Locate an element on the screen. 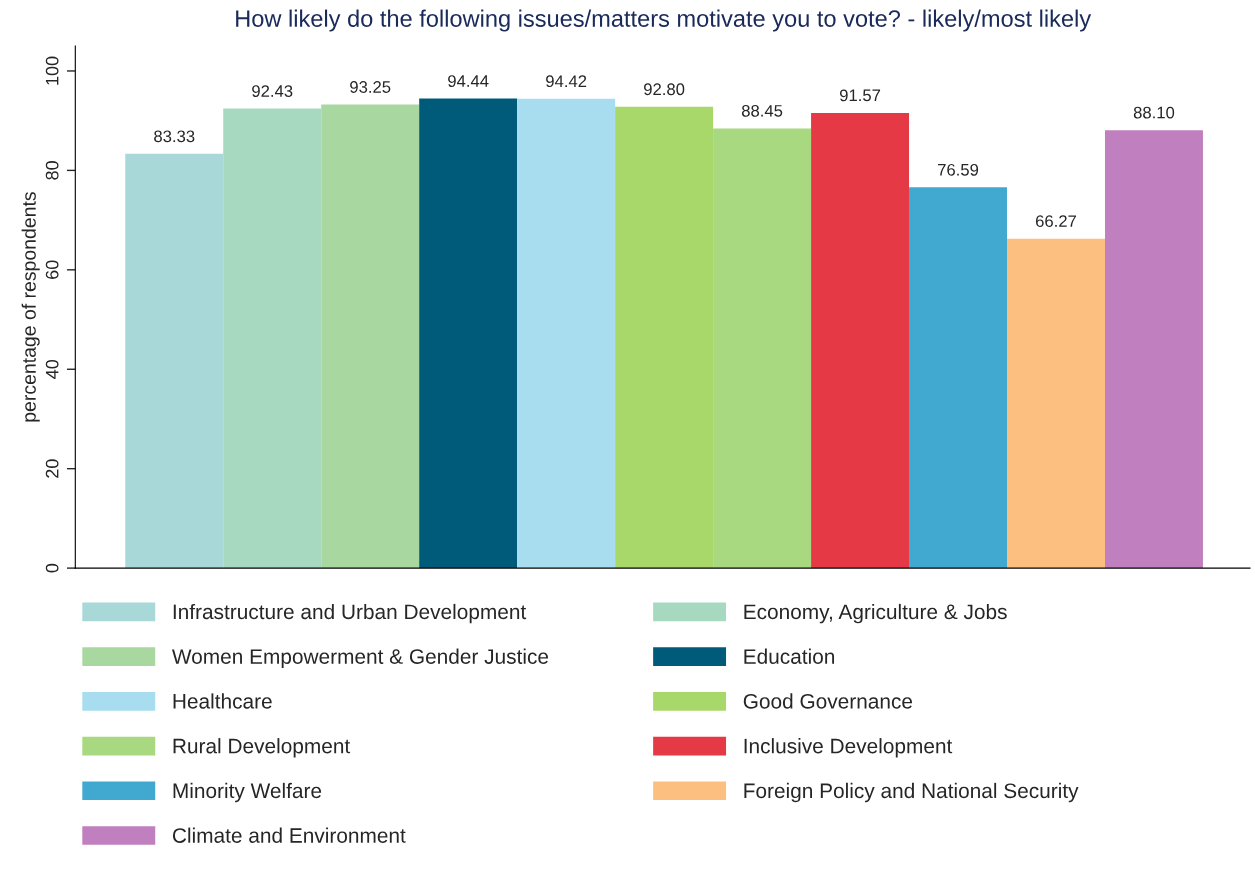 The height and width of the screenshot is (870, 1255). y-tick-label: 40 is located at coordinates (52, 369).